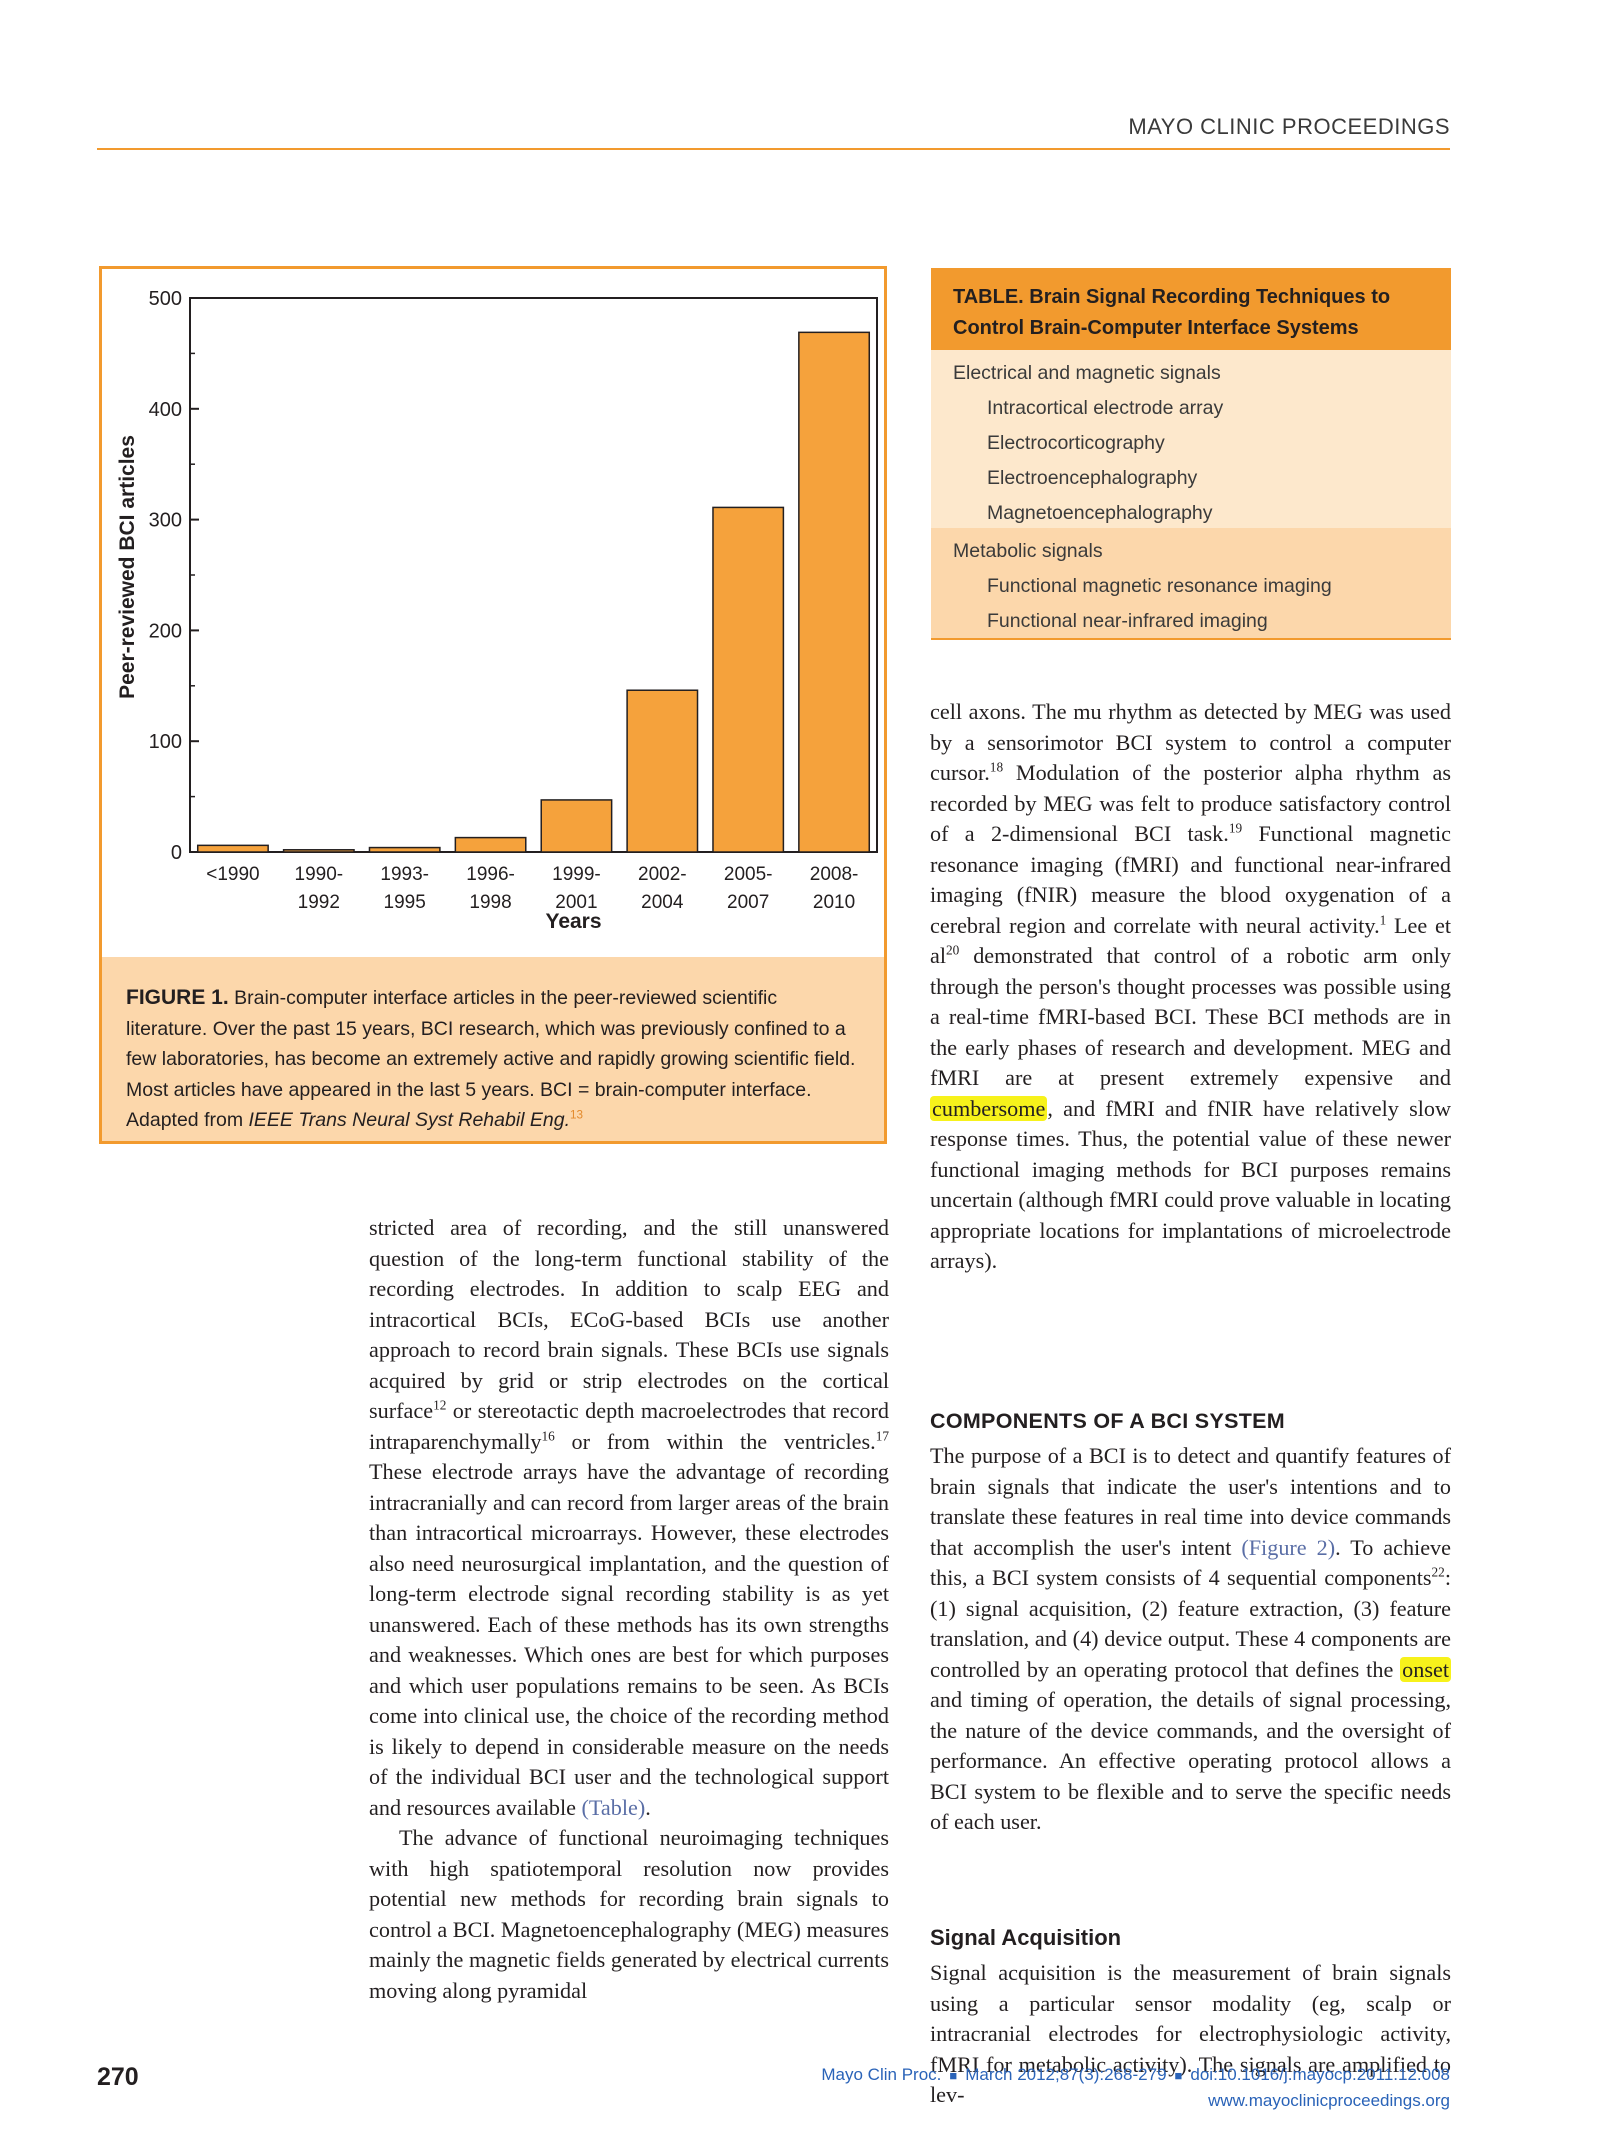 The height and width of the screenshot is (2150, 1600). What do you see at coordinates (834, 902) in the screenshot?
I see `x-tick-label: 2010` at bounding box center [834, 902].